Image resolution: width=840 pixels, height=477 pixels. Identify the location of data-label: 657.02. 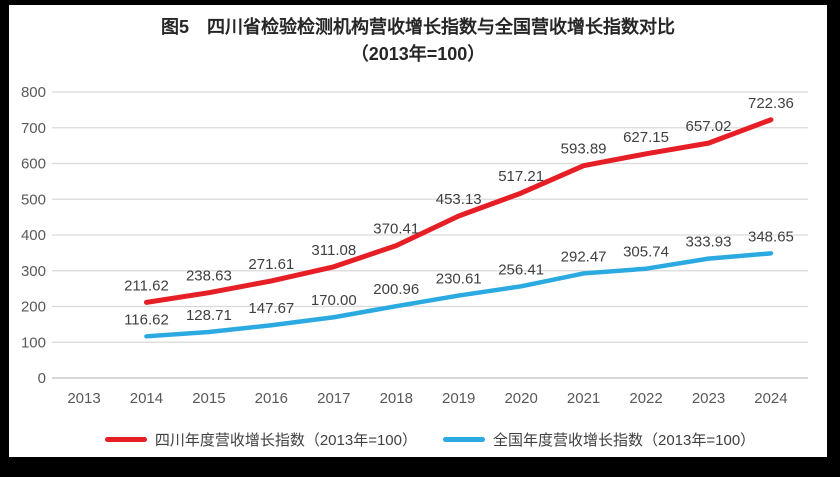
(709, 126).